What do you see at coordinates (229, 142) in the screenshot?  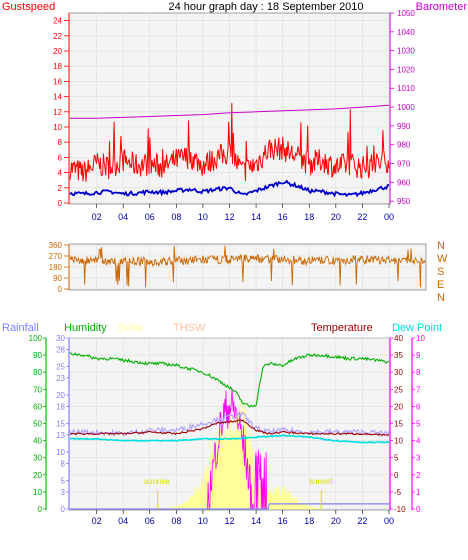 I see `gustspeed-series` at bounding box center [229, 142].